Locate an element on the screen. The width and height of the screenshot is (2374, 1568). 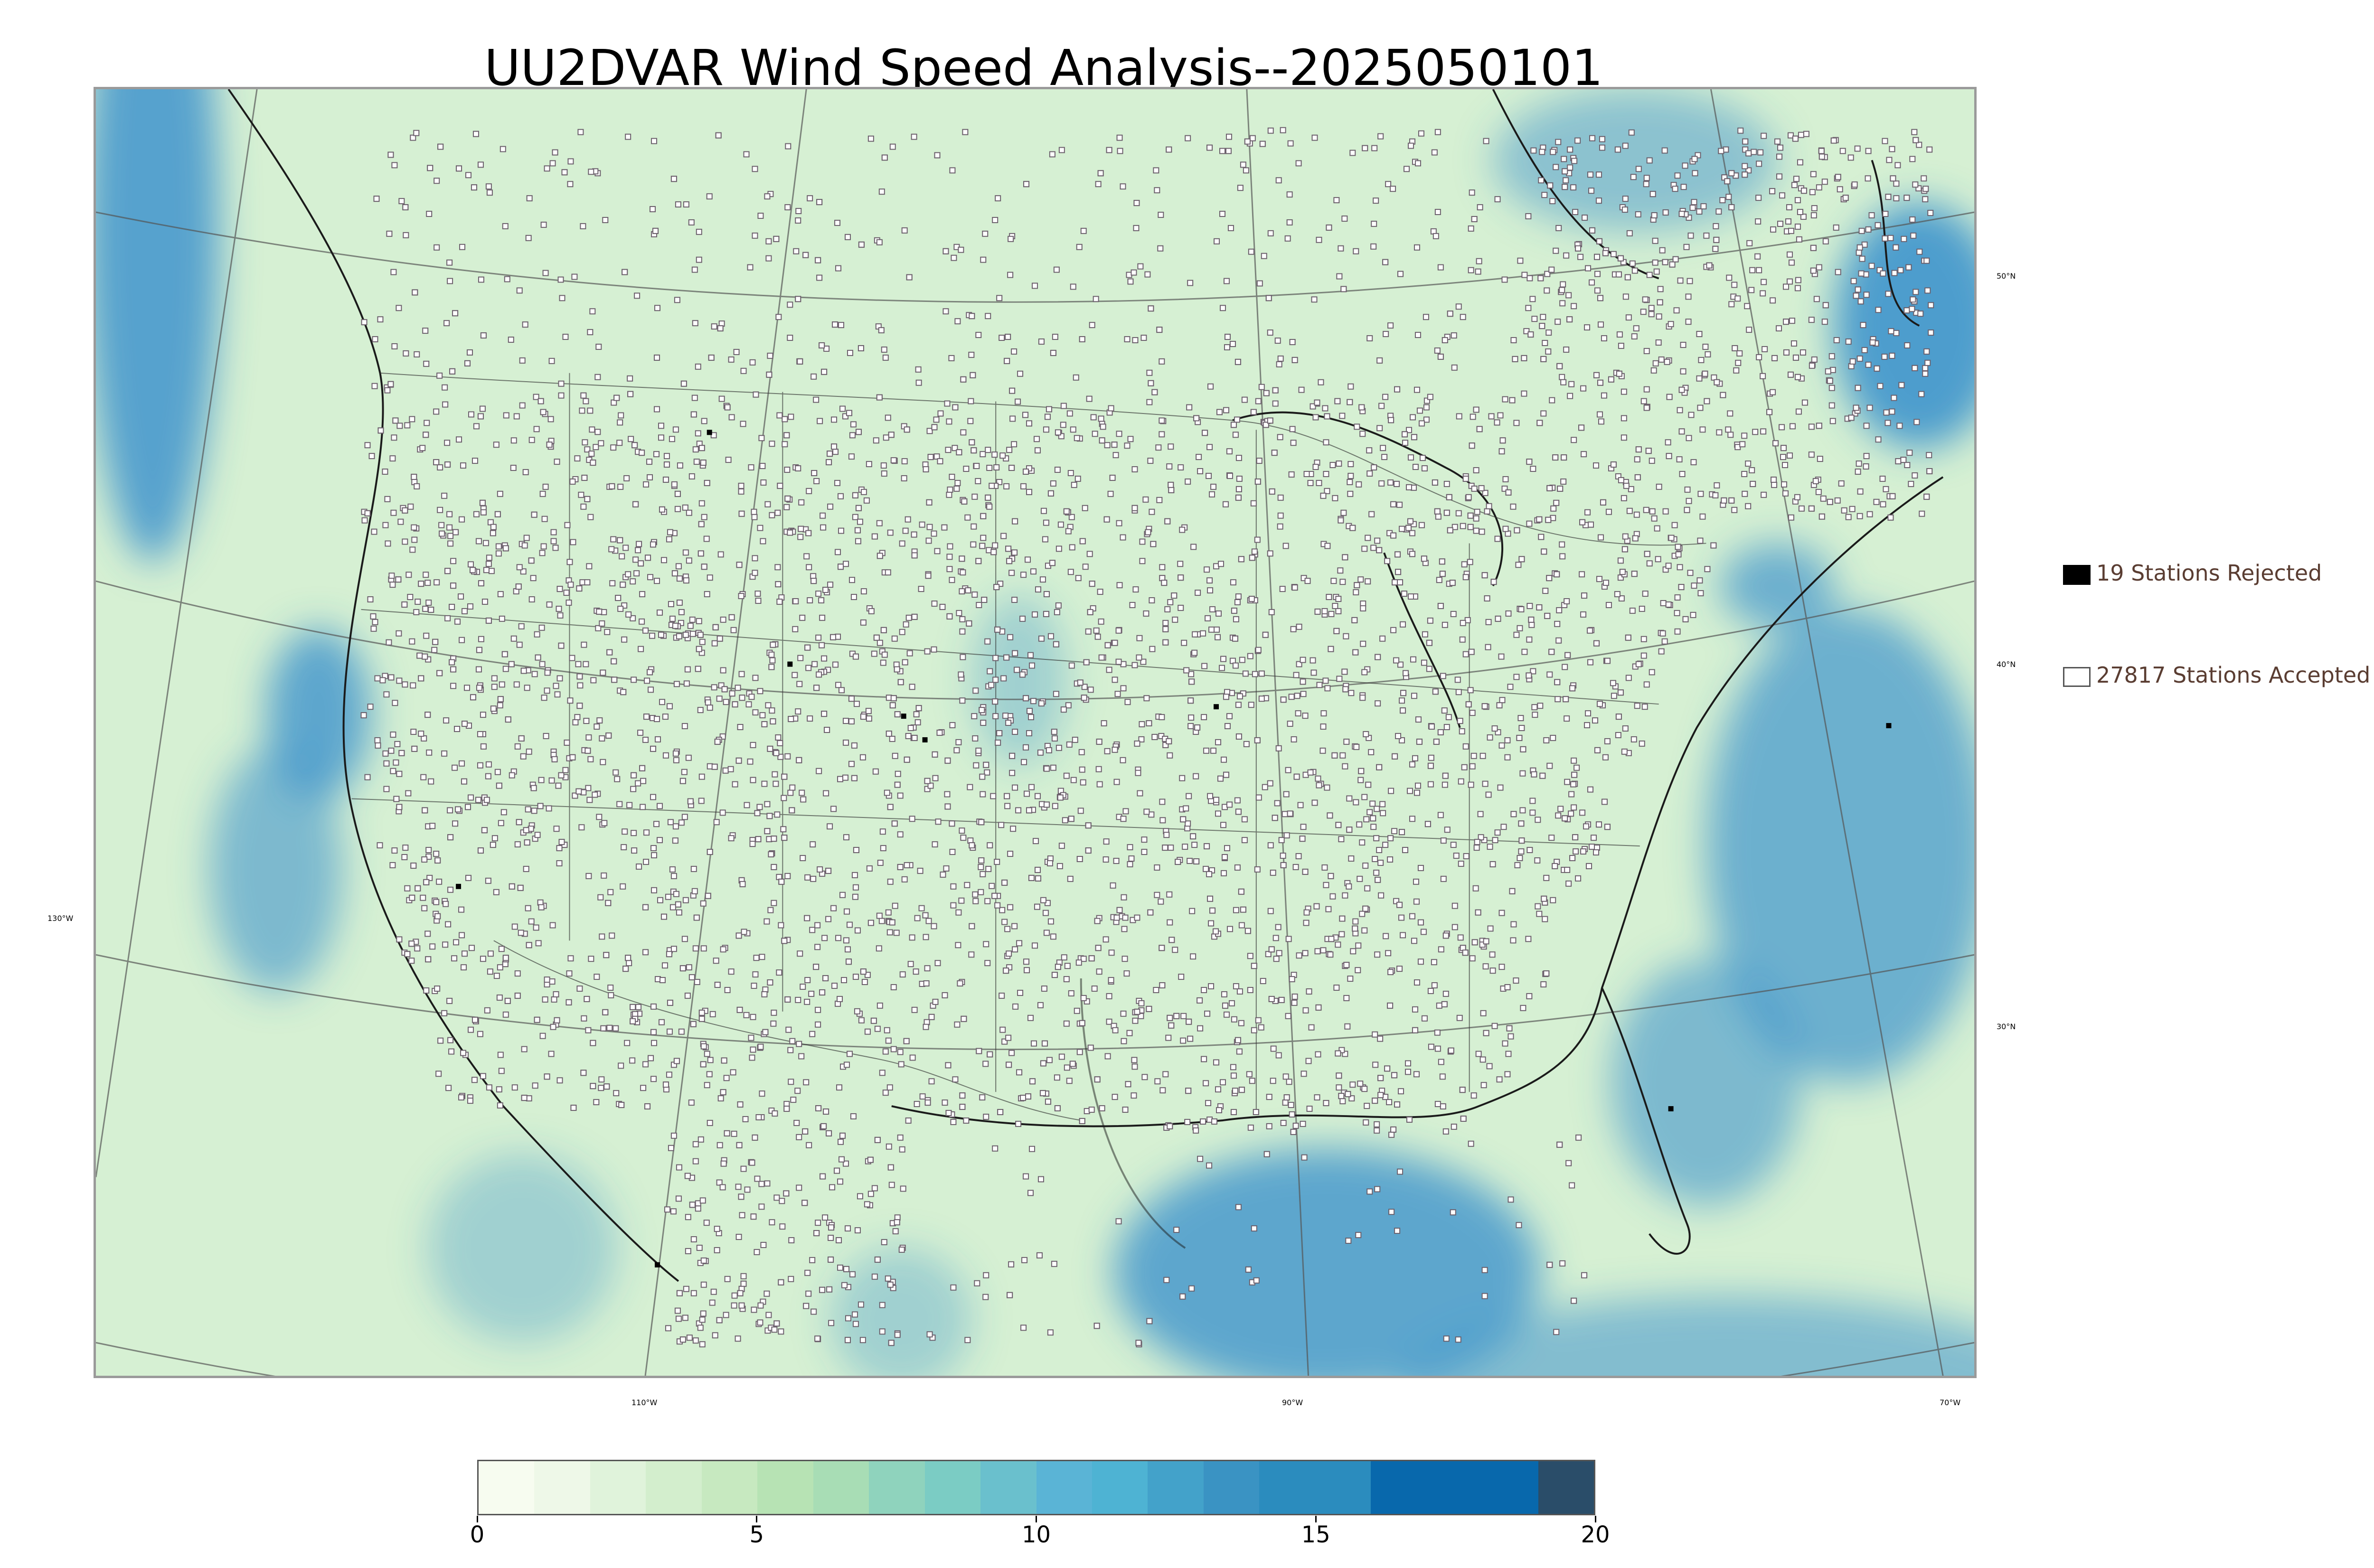
colorbar-tick-label: 20 is located at coordinates (1595, 1534).